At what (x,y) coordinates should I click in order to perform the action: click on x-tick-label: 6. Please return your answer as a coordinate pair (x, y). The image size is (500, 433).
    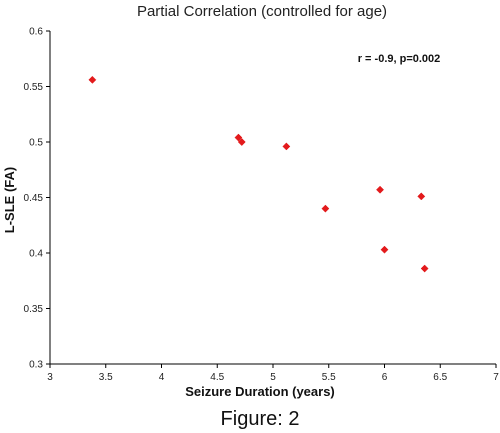
    Looking at the image, I should click on (385, 377).